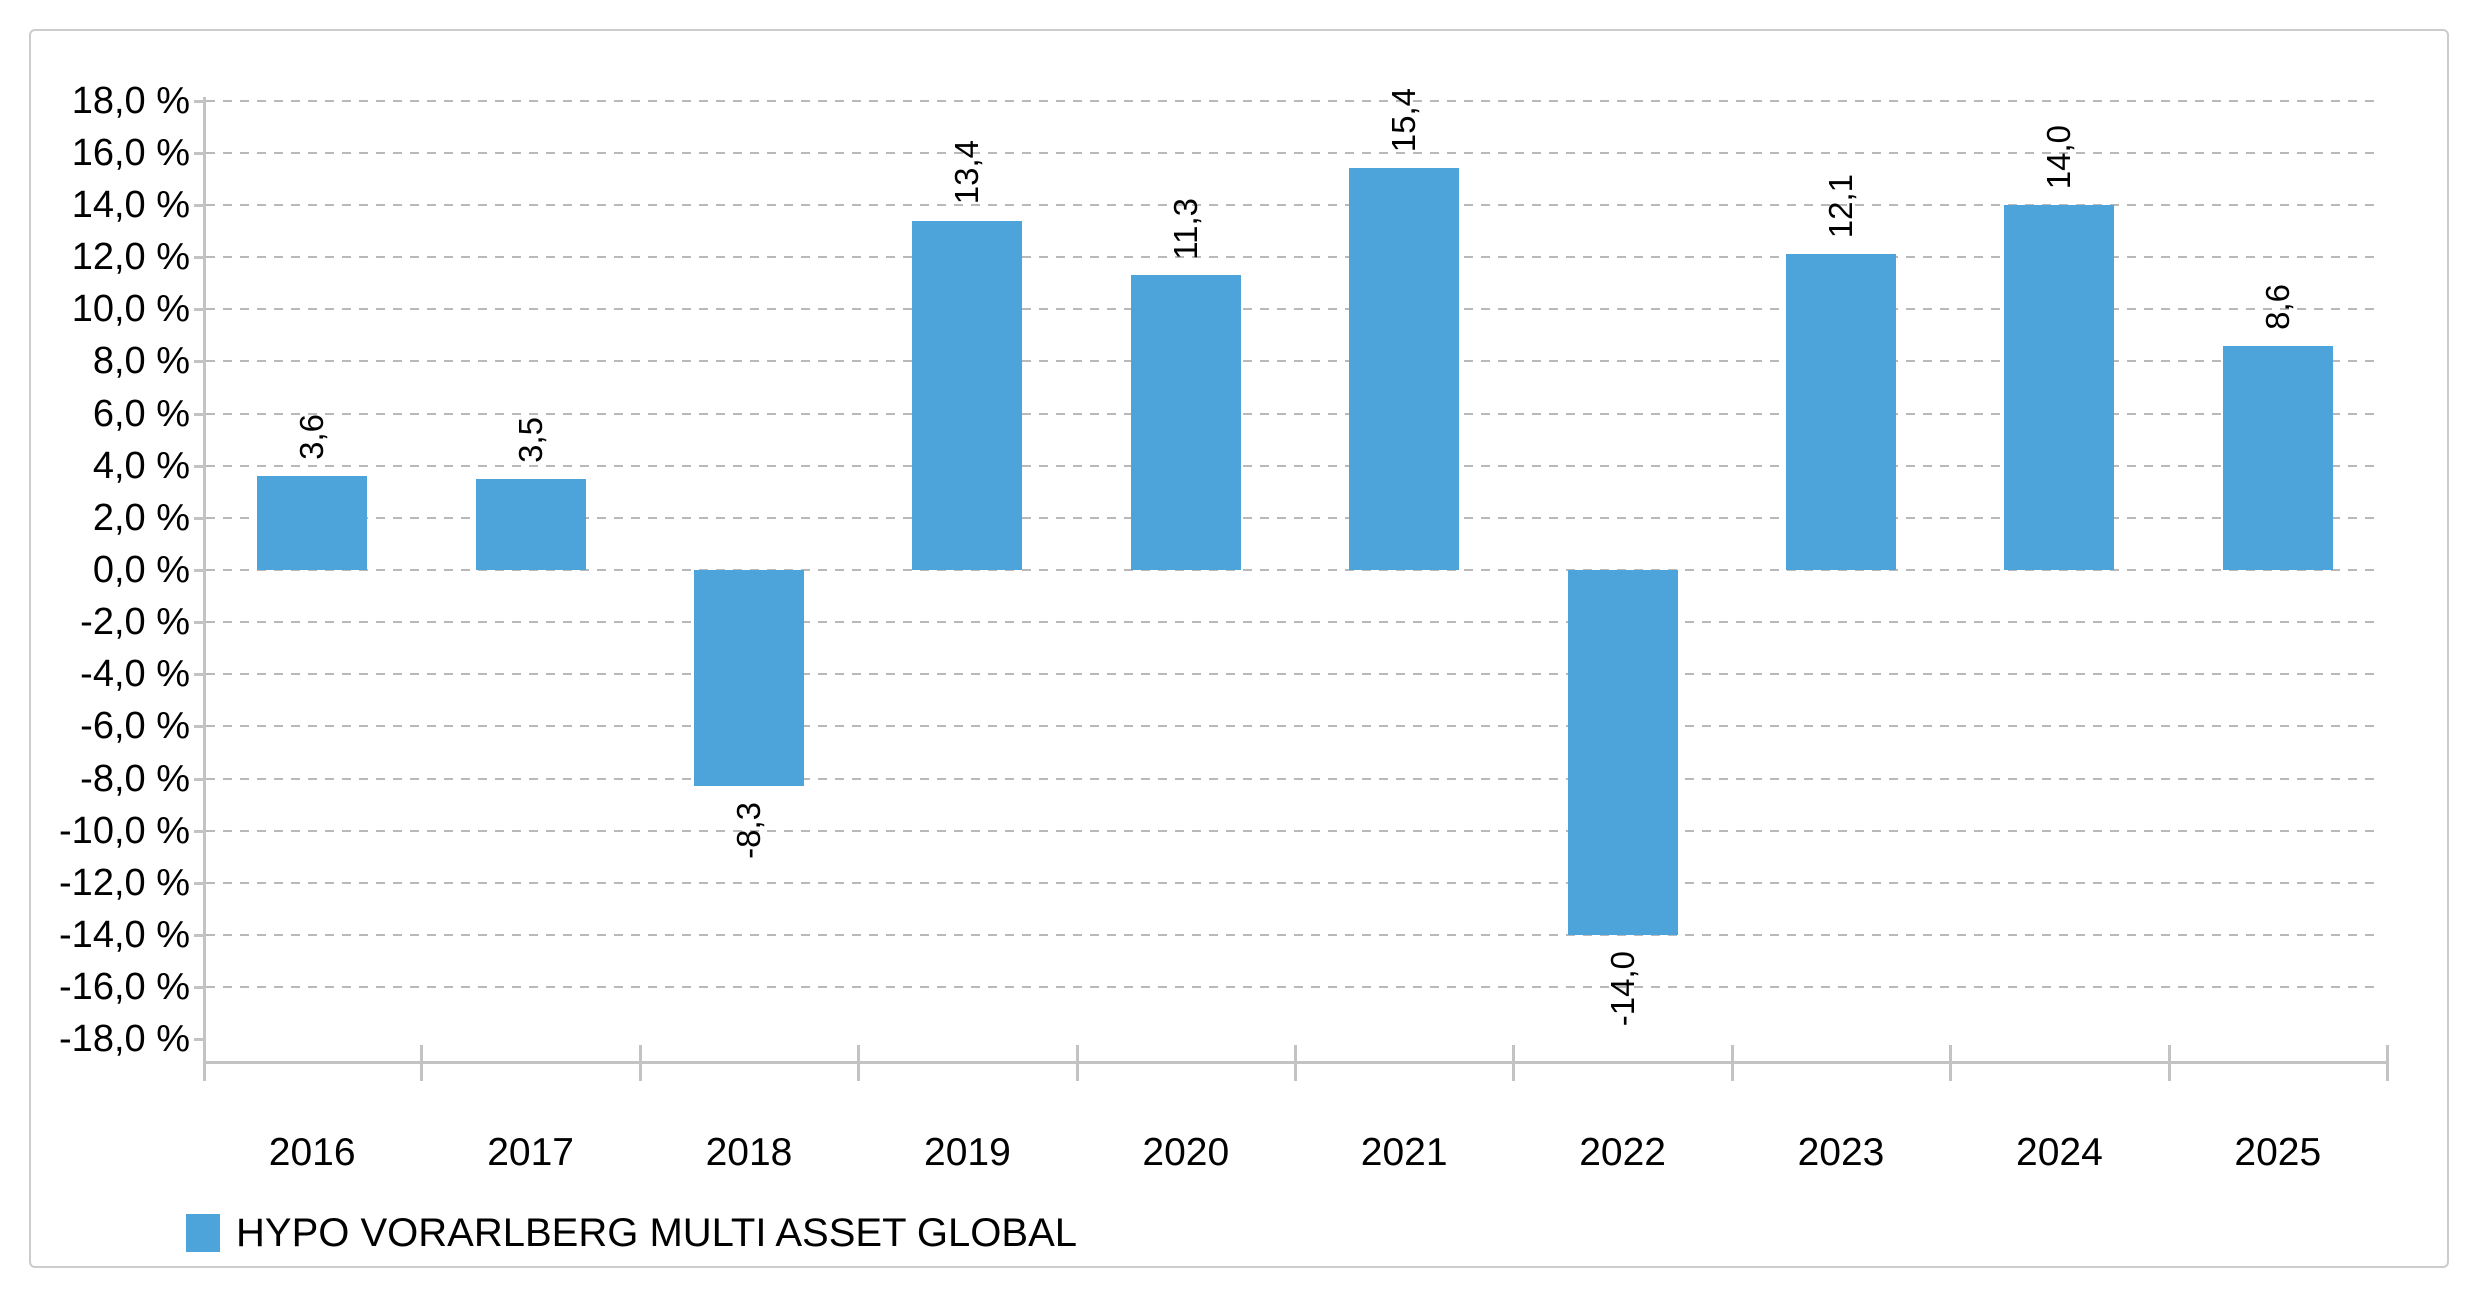  What do you see at coordinates (141, 517) in the screenshot?
I see `y-tick-label: 2,0 %` at bounding box center [141, 517].